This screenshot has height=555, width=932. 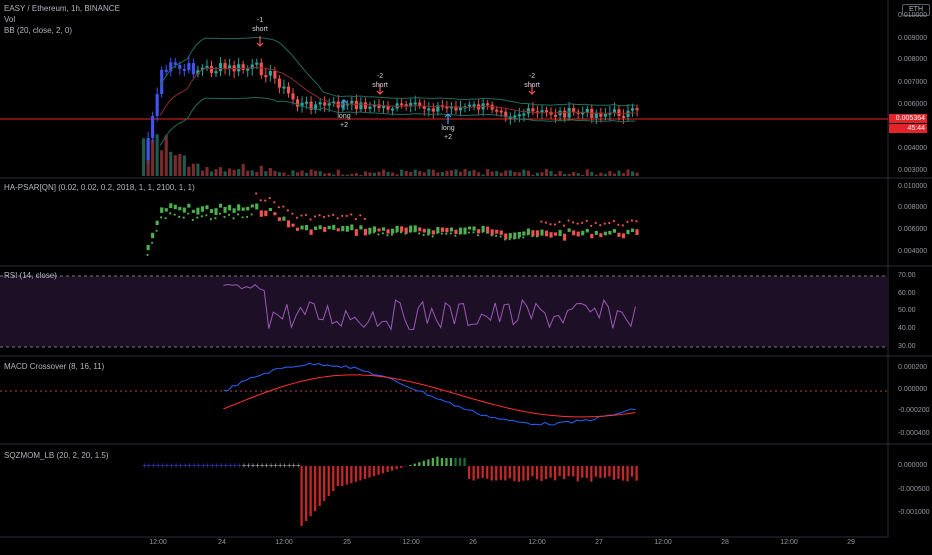 I want to click on rsi-tick: 40.00, so click(x=907, y=328).